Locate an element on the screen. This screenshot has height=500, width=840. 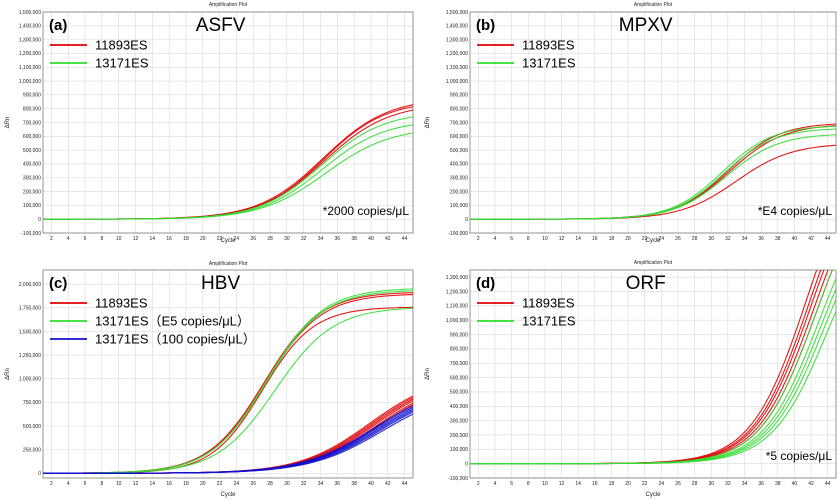
x-tick-label: 40 is located at coordinates (371, 484).